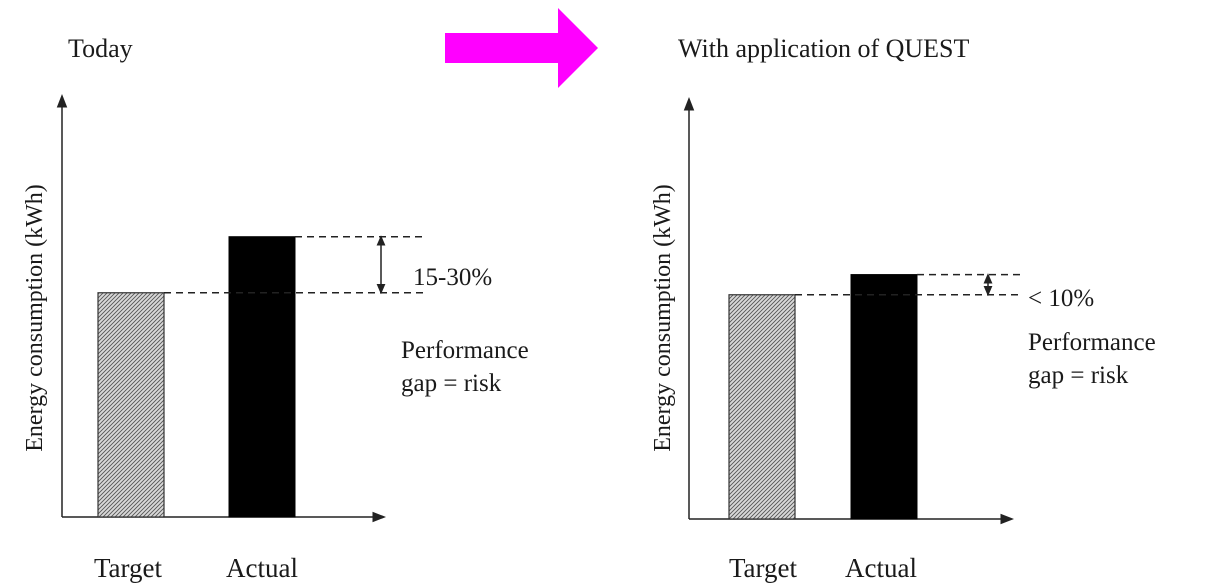  What do you see at coordinates (1061, 298) in the screenshot?
I see `gap-label: < 10%` at bounding box center [1061, 298].